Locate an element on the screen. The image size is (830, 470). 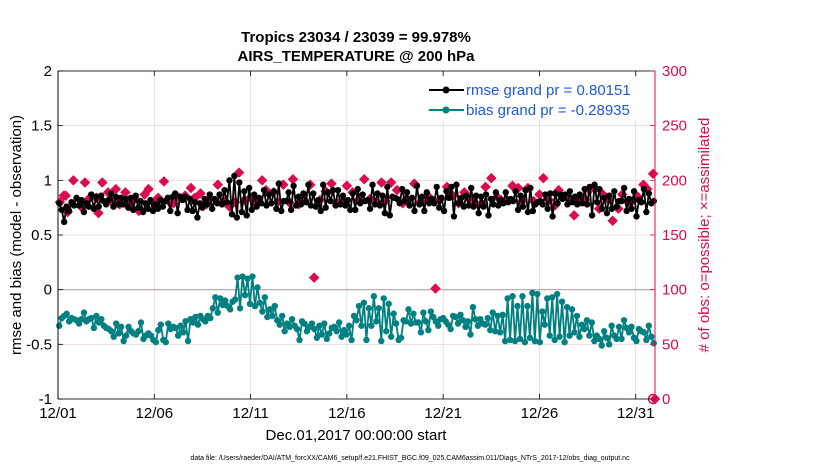
legend-box is located at coordinates (536, 99).